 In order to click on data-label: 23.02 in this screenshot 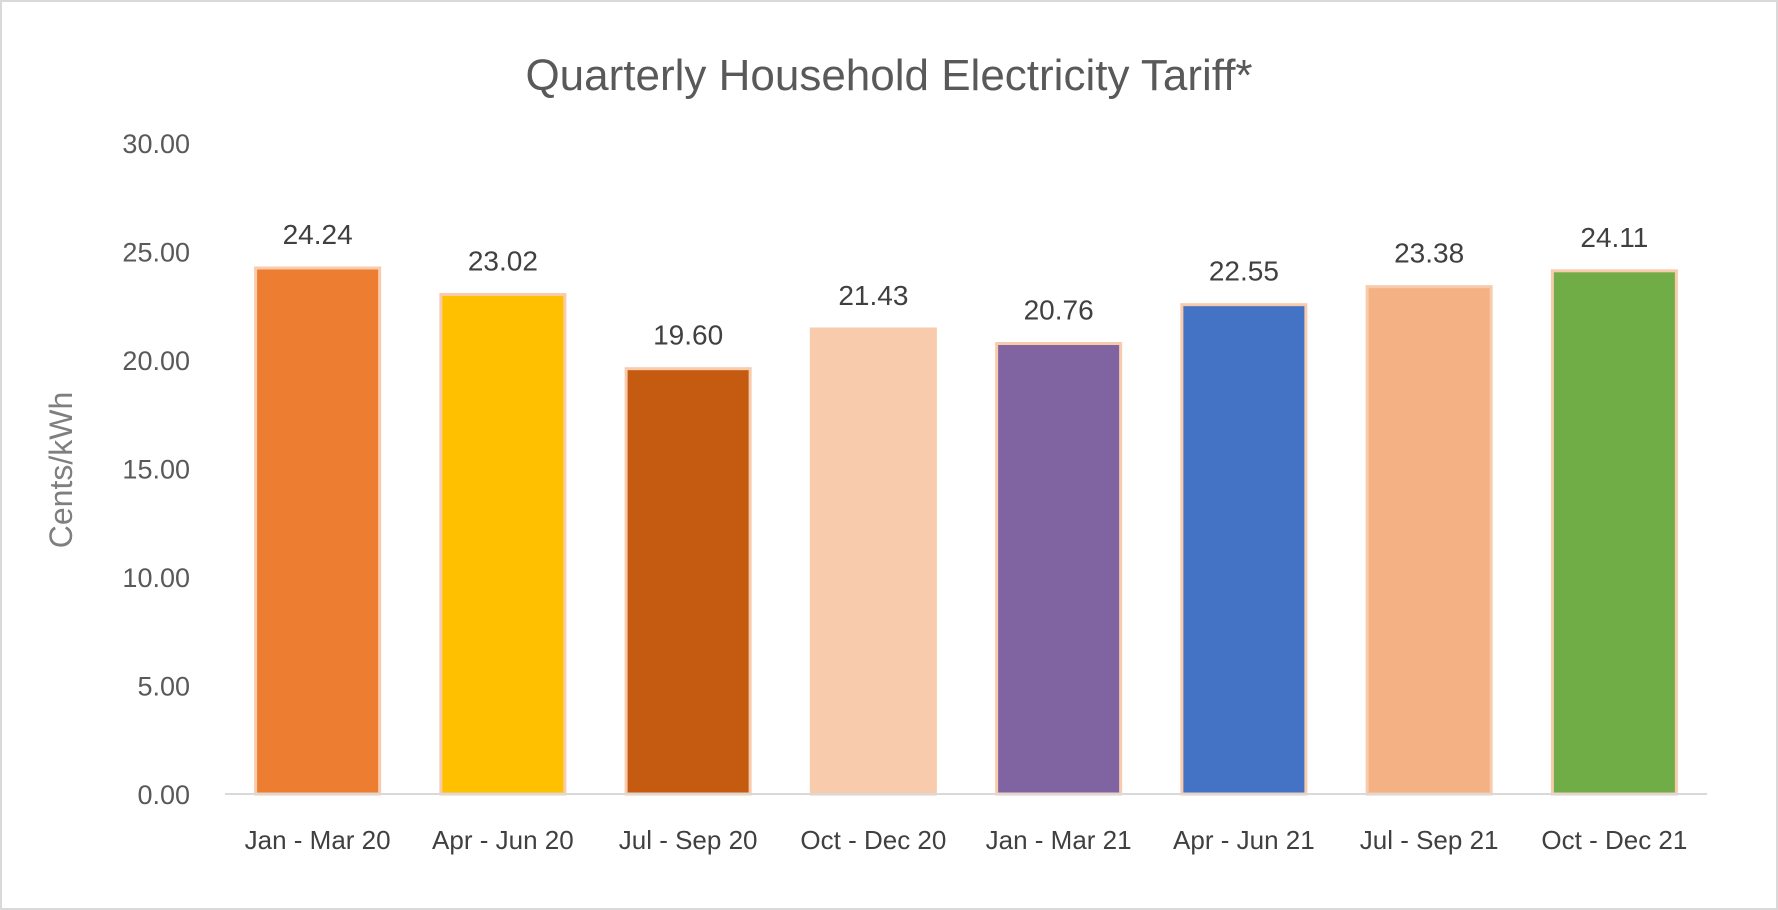, I will do `click(503, 260)`.